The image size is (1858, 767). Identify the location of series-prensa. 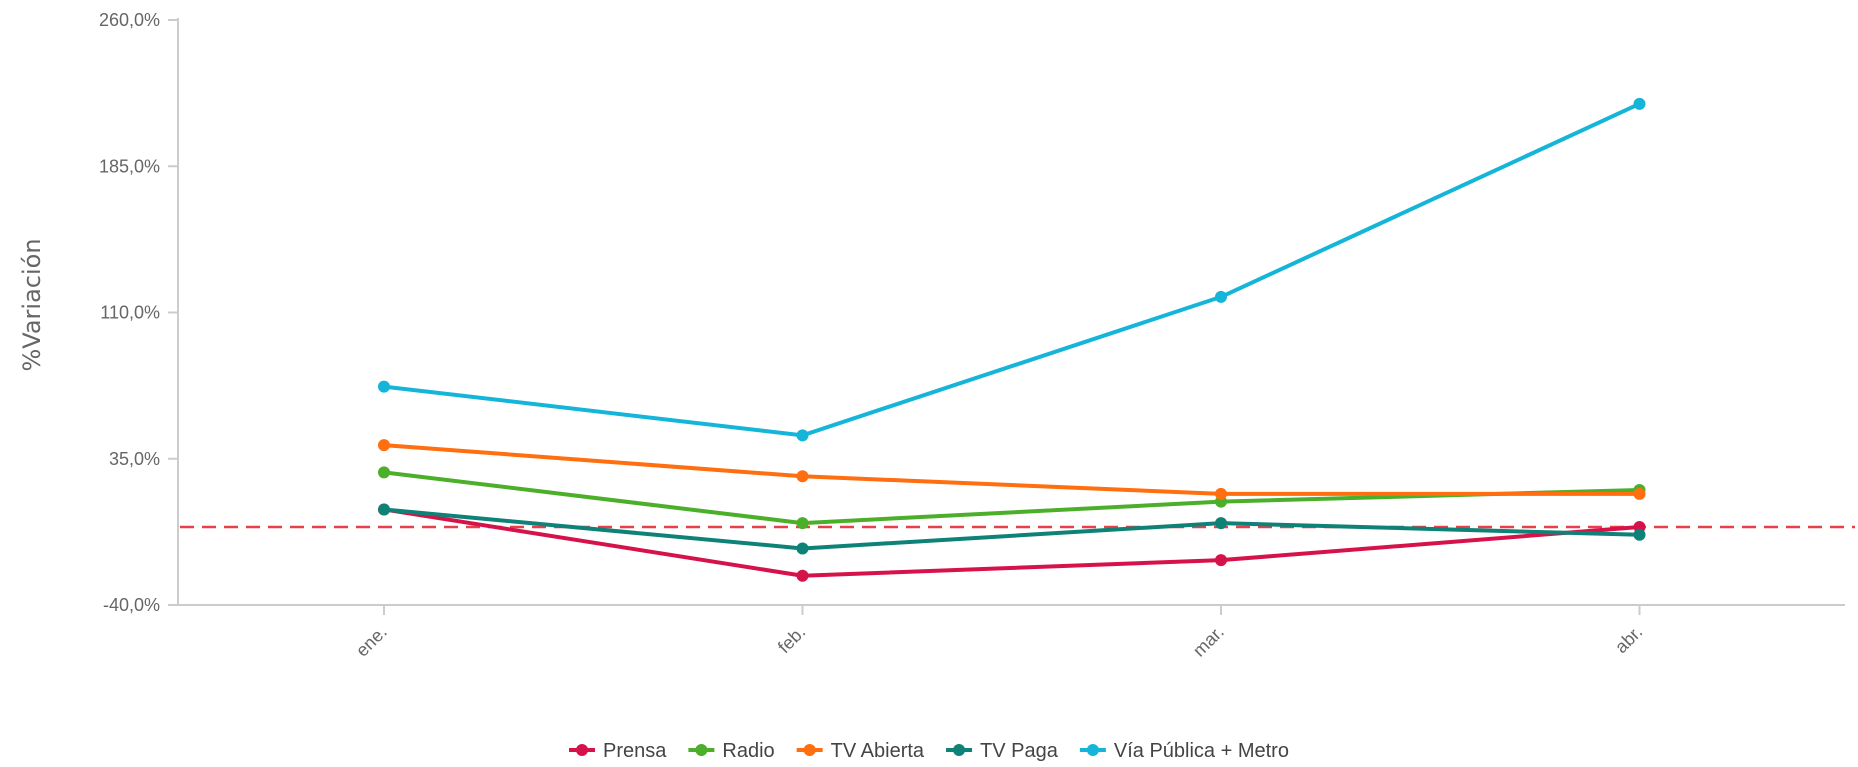
(1012, 542).